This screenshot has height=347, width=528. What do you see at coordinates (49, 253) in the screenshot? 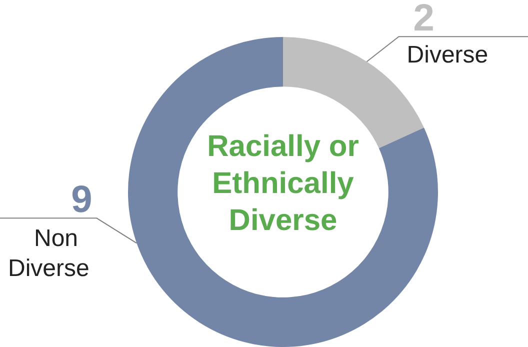
I see `slice-label: Non Diverse` at bounding box center [49, 253].